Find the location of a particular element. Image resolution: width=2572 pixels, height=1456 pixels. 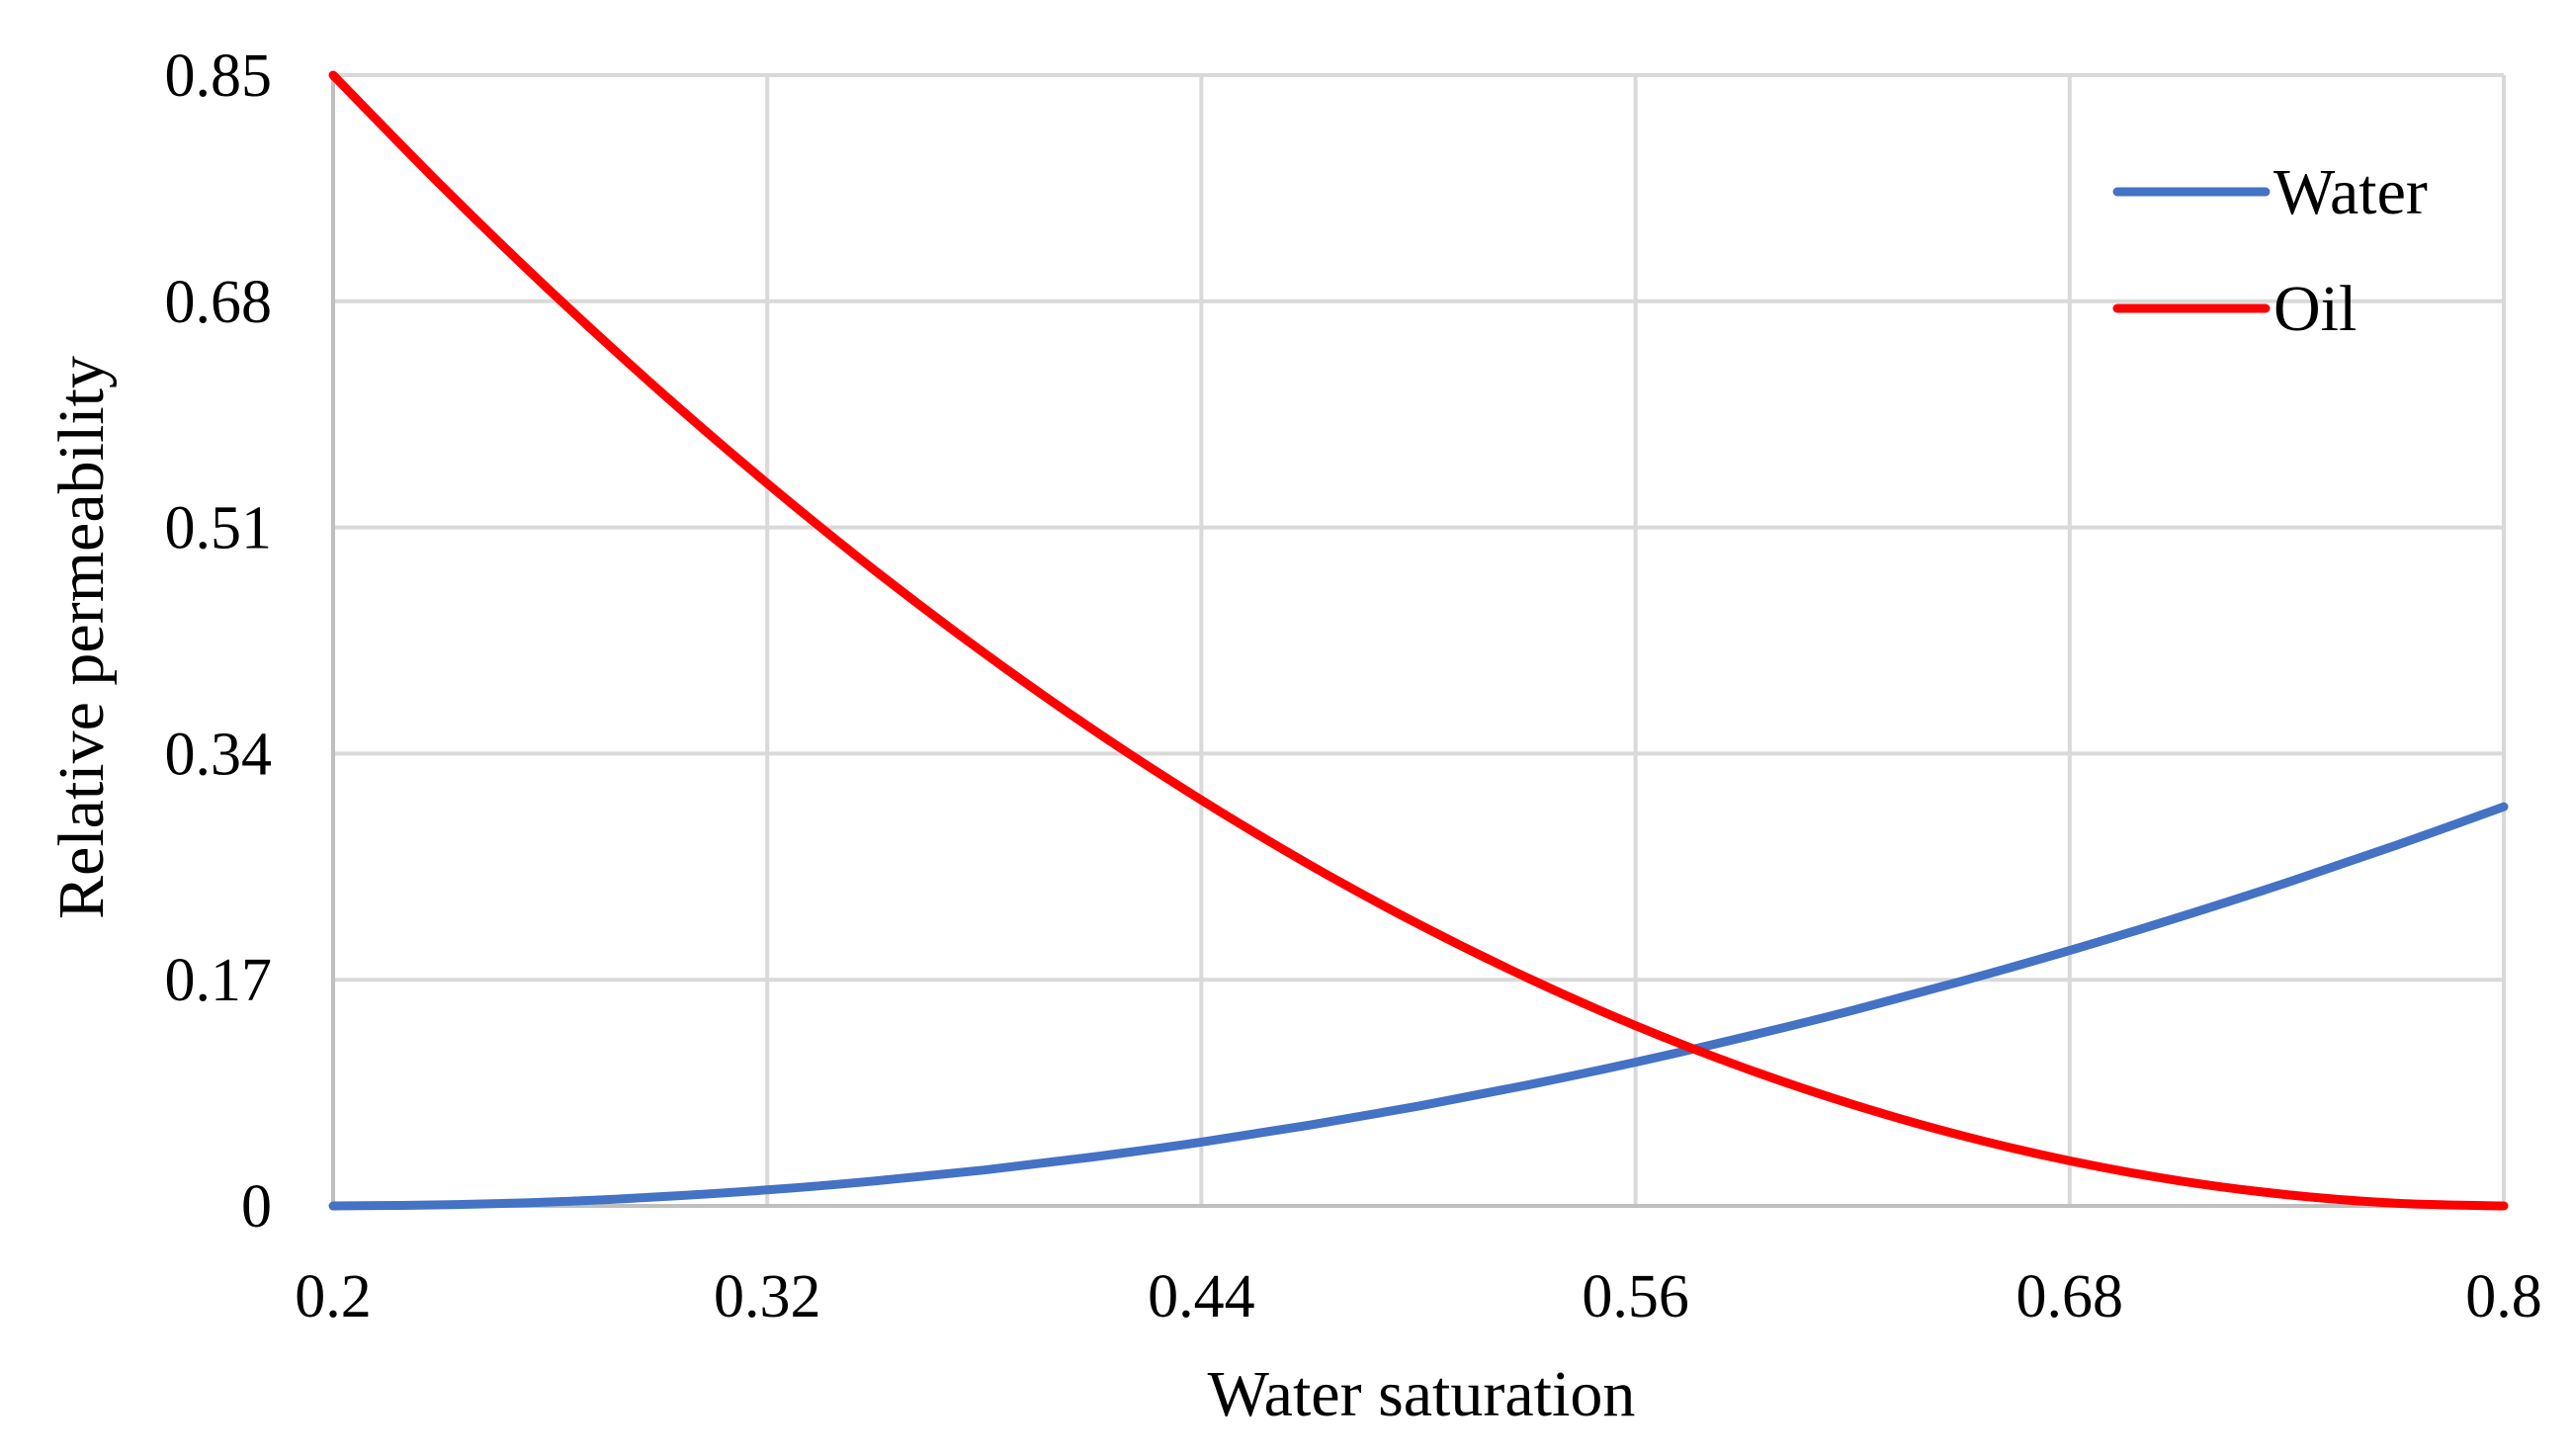

y-tick-label: 0.17 is located at coordinates (219, 980).